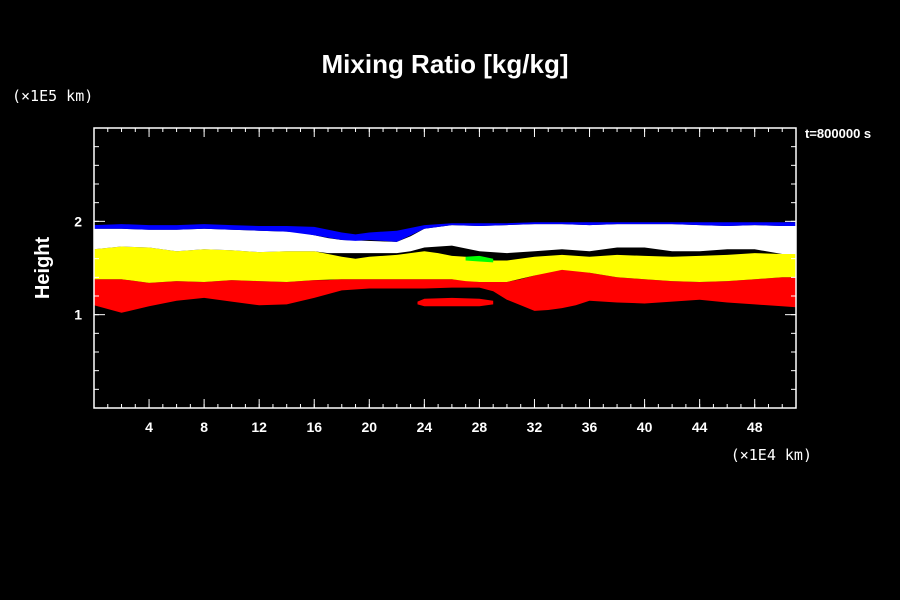 The height and width of the screenshot is (600, 900). I want to click on chart-title: Mixing Ratio [kg/kg], so click(445, 64).